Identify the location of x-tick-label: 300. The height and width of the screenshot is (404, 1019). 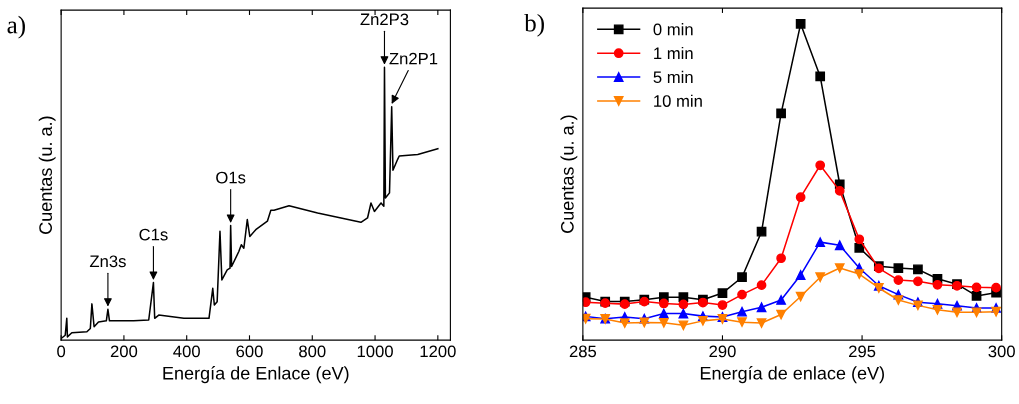
(1001, 351).